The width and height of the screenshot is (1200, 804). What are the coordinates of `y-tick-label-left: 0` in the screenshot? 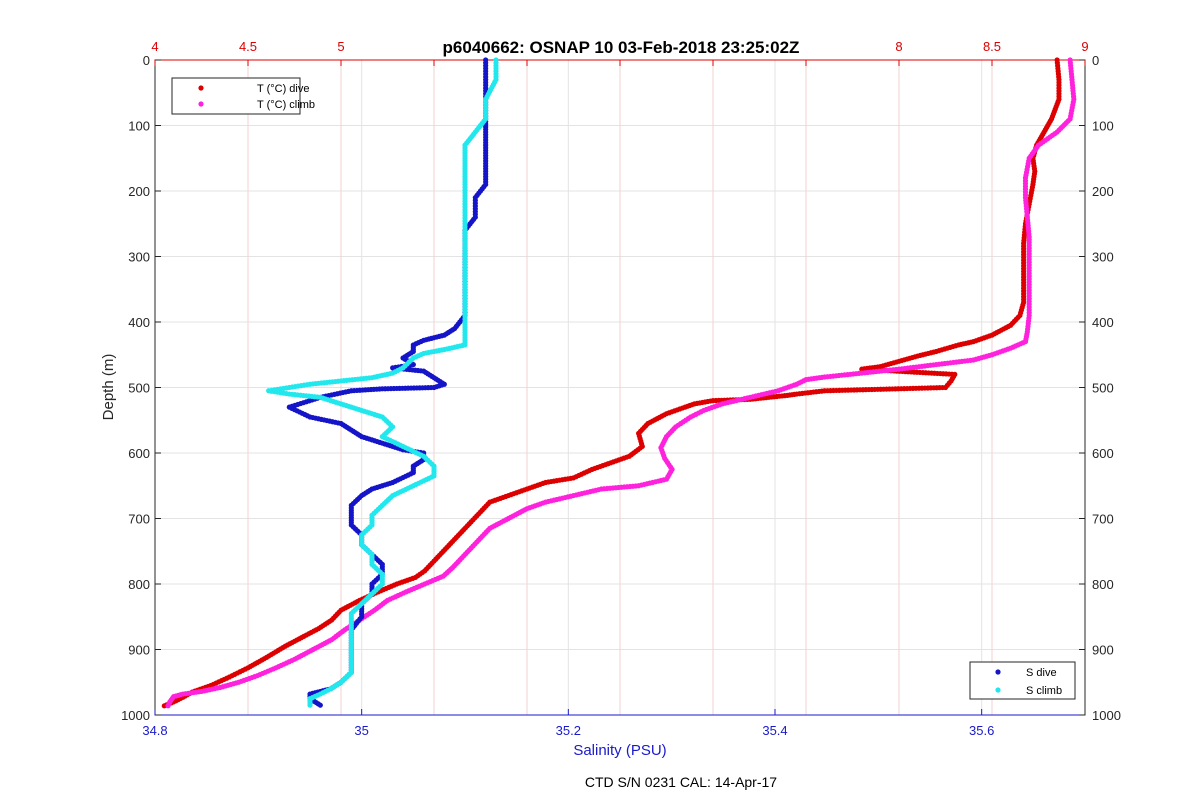 It's located at (146, 60).